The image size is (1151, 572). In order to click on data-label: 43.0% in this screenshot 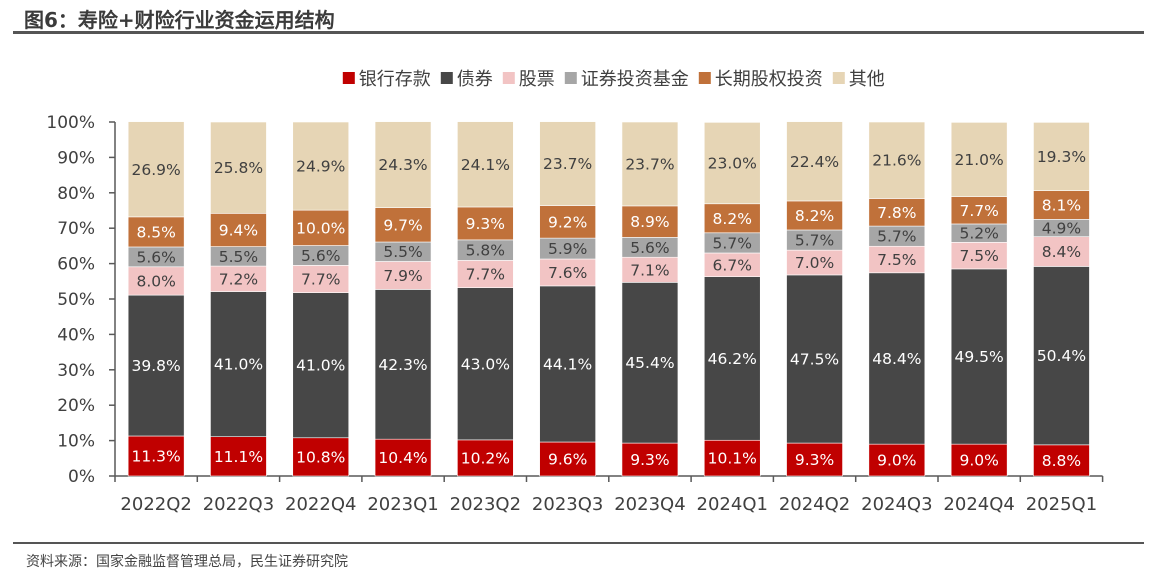, I will do `click(485, 364)`.